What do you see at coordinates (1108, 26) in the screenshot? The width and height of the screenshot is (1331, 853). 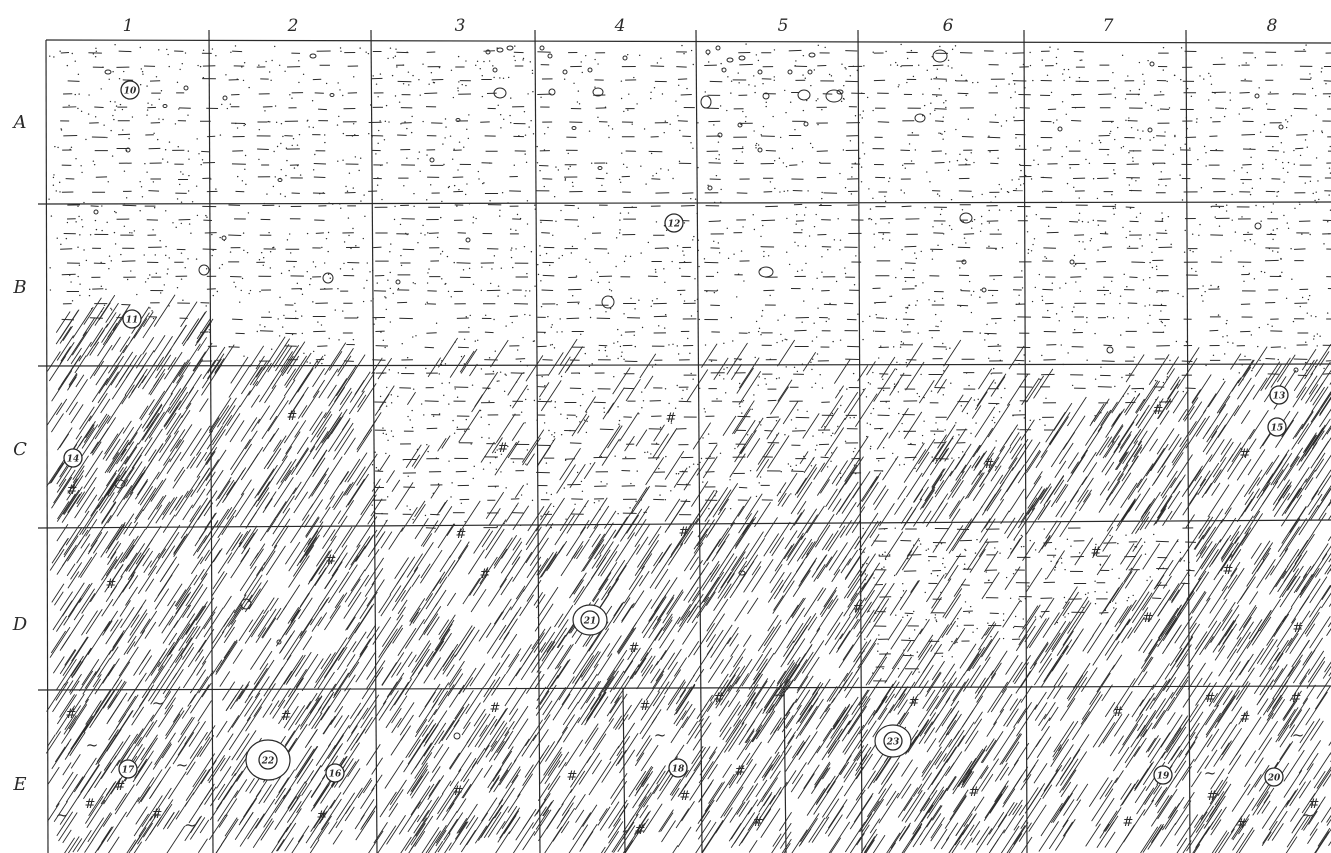 I see `column-label: 7` at bounding box center [1108, 26].